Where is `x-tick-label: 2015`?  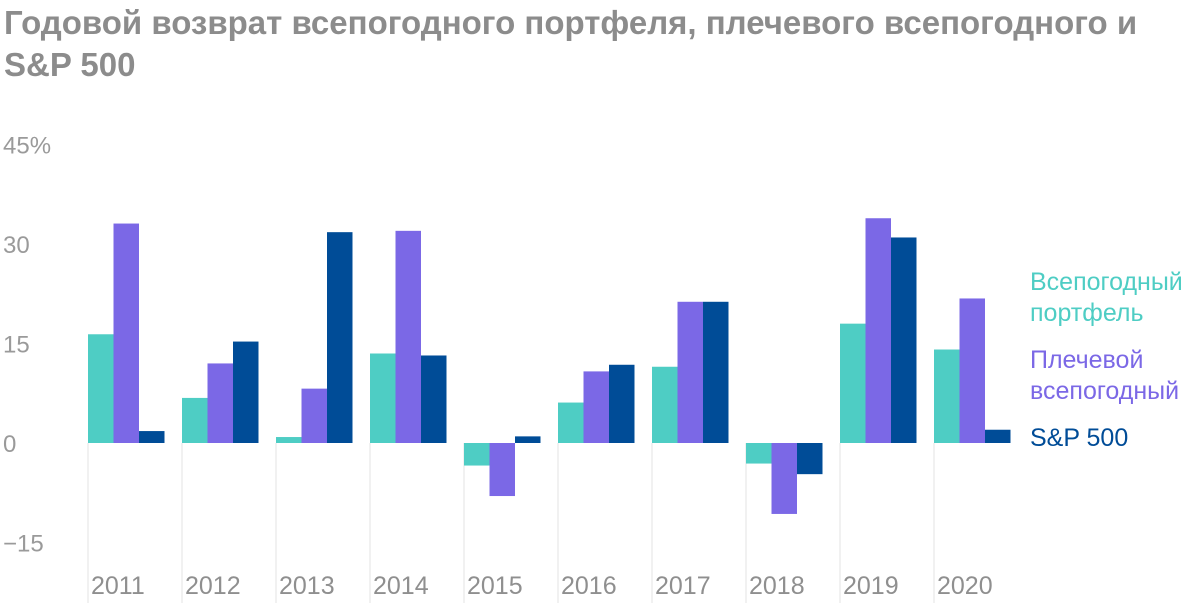
x-tick-label: 2015 is located at coordinates (495, 586).